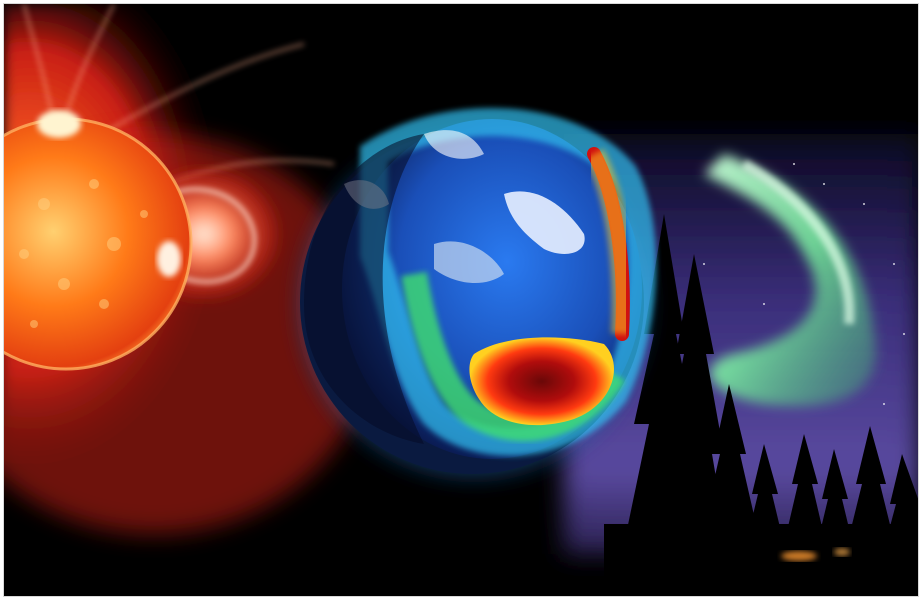 Image resolution: width=922 pixels, height=600 pixels. I want to click on sun-disk, so click(97, 244).